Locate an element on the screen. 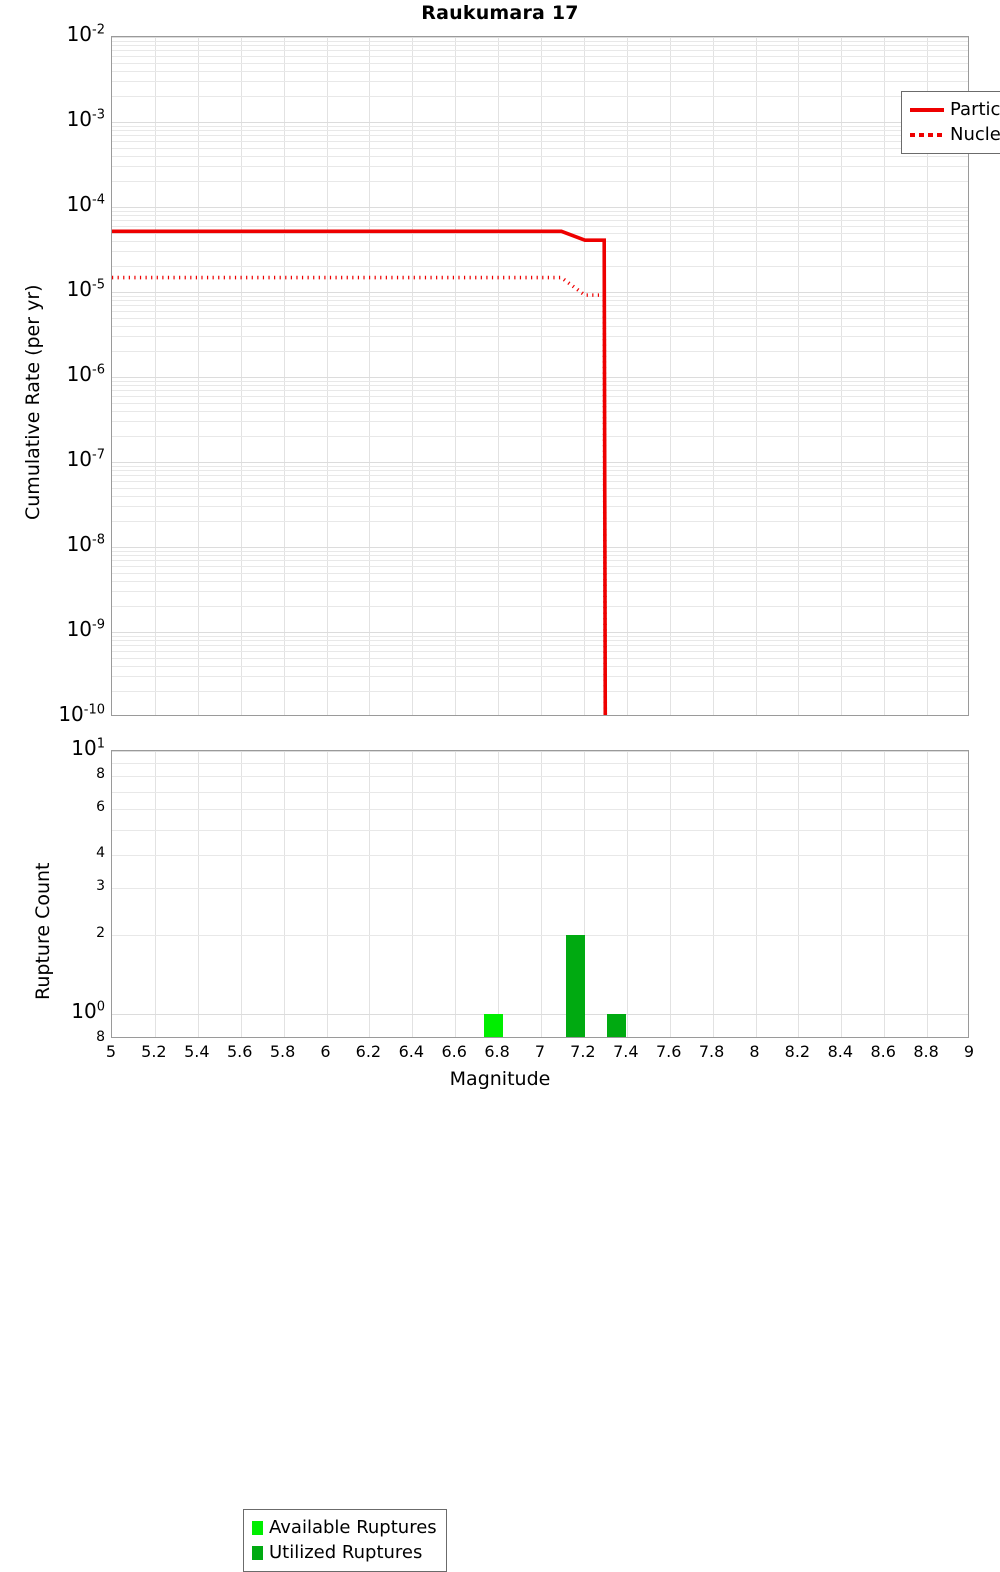 The width and height of the screenshot is (1000, 1572). x-tick-label: 7.6 is located at coordinates (668, 1051).